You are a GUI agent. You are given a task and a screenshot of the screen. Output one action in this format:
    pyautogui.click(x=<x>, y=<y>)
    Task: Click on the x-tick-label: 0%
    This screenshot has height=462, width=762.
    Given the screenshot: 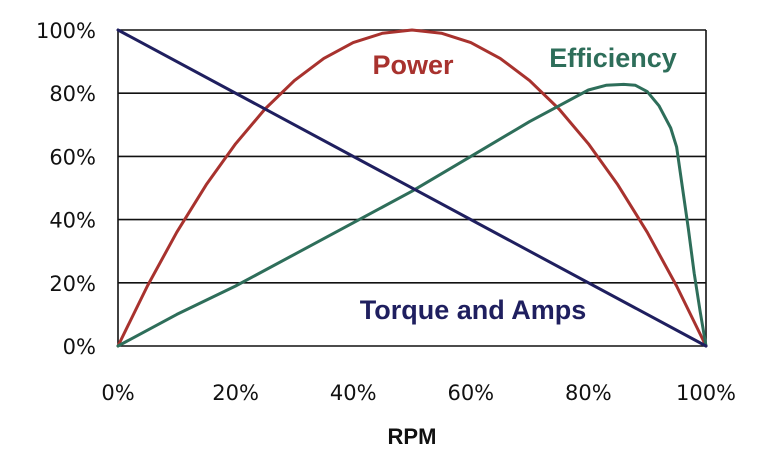 What is the action you would take?
    pyautogui.click(x=117, y=393)
    